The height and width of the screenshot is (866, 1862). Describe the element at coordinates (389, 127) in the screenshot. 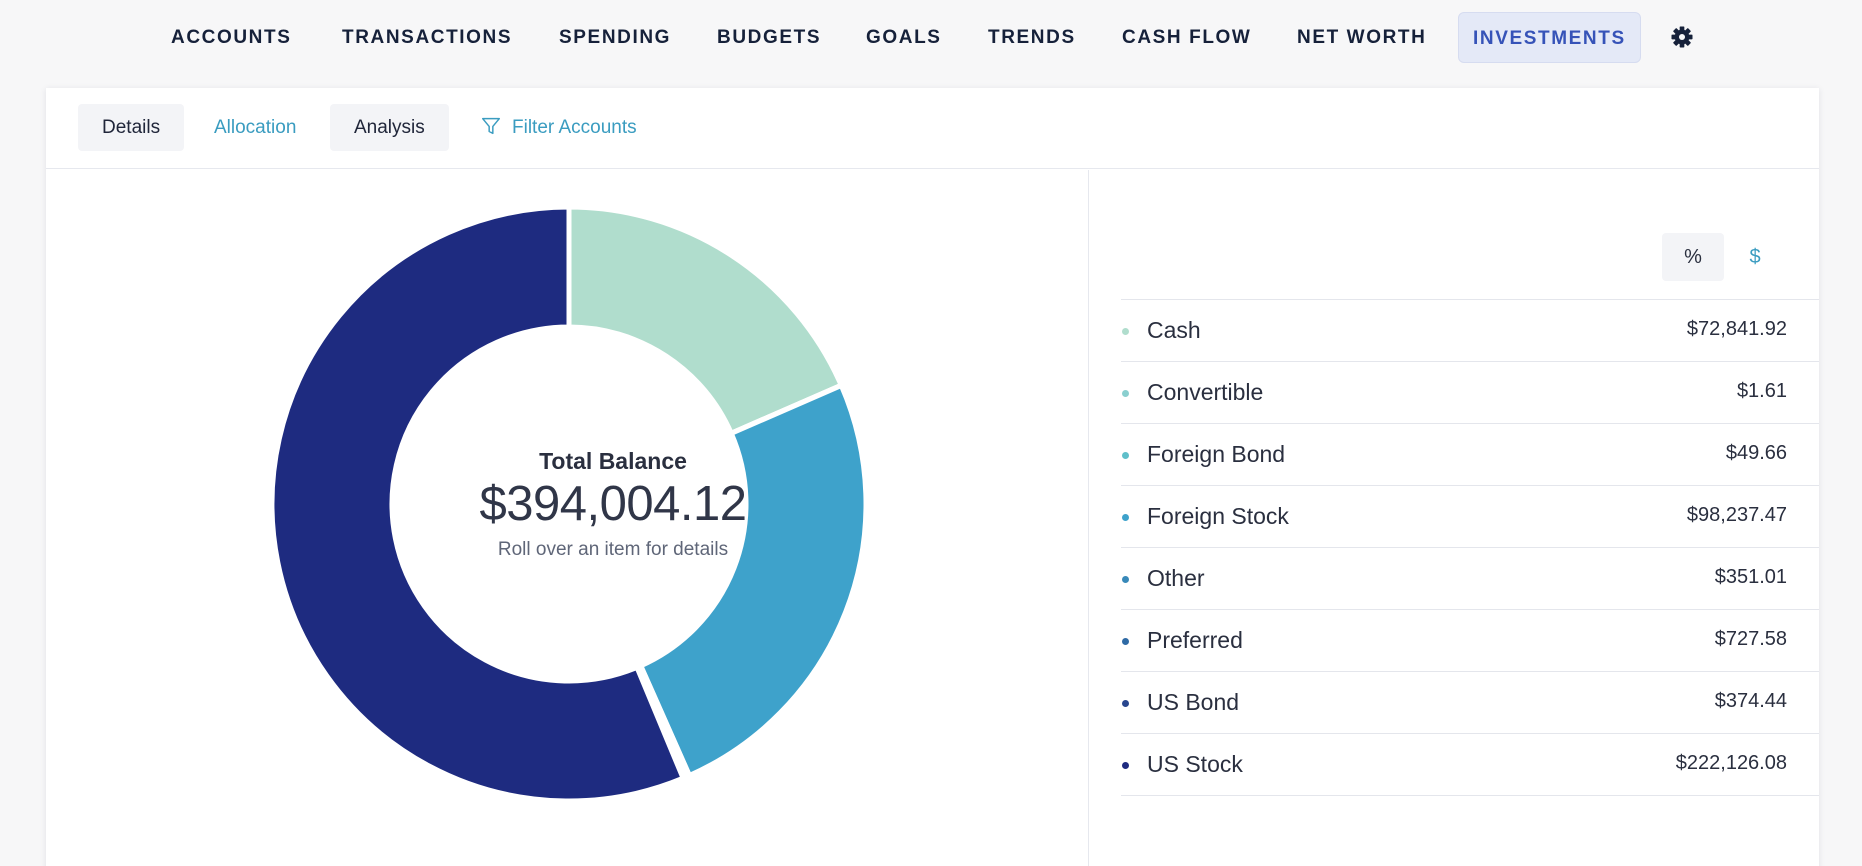

I see `tab-analysis: Analysis` at that location.